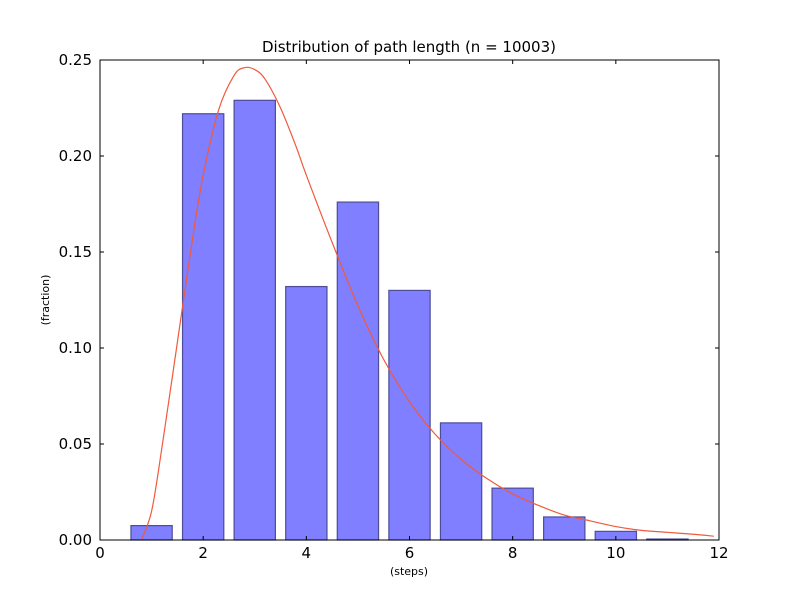  What do you see at coordinates (45, 300) in the screenshot?
I see `y-axis-label: (fraction)` at bounding box center [45, 300].